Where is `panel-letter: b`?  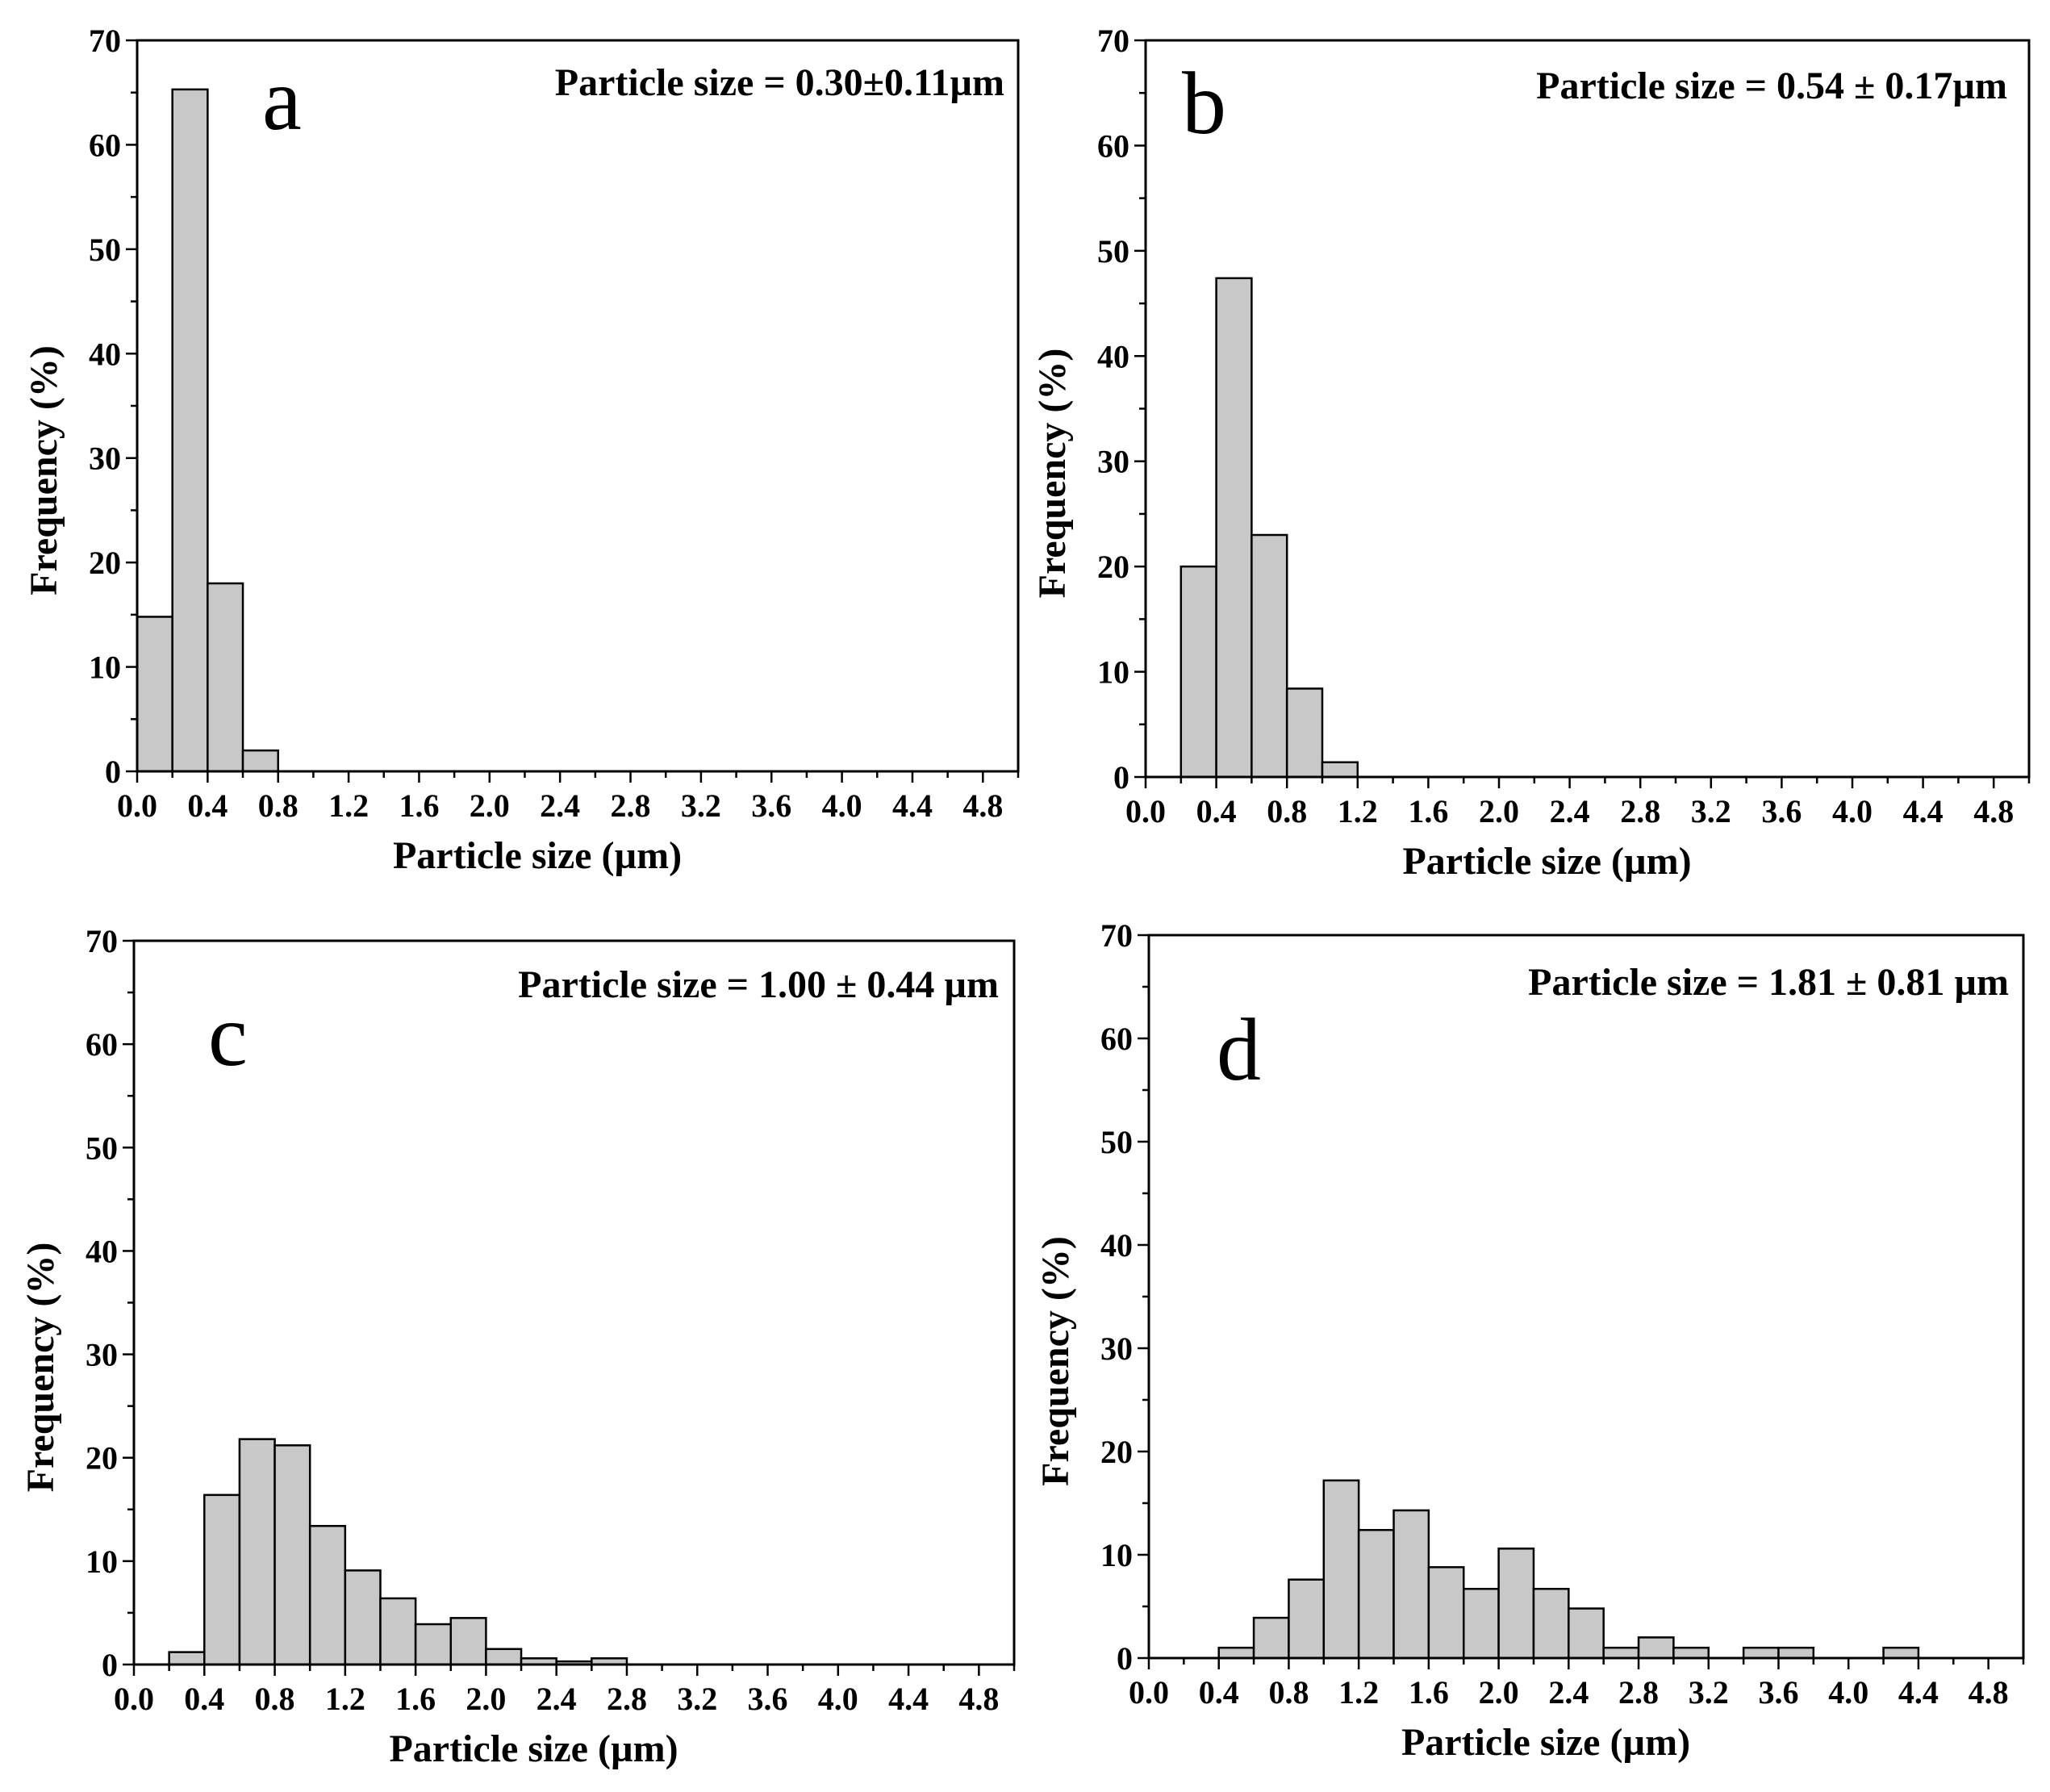 panel-letter: b is located at coordinates (1204, 103).